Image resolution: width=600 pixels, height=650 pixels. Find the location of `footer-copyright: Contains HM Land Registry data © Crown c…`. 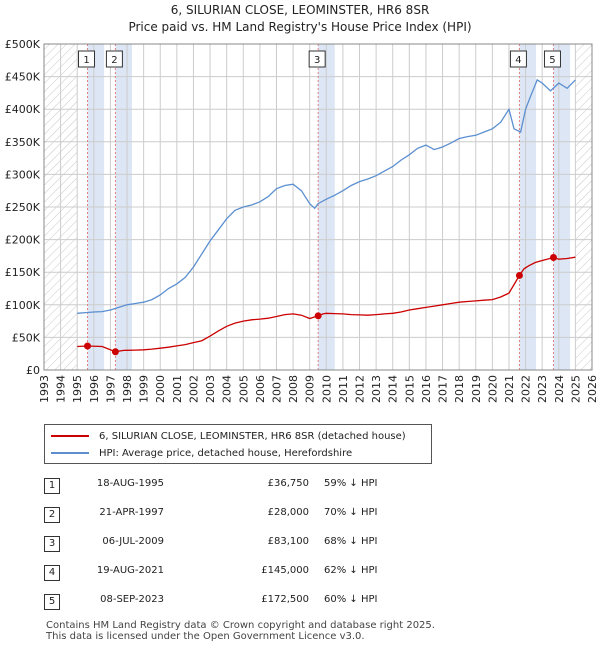

footer-copyright: Contains HM Land Registry data © Crown c… is located at coordinates (240, 625).